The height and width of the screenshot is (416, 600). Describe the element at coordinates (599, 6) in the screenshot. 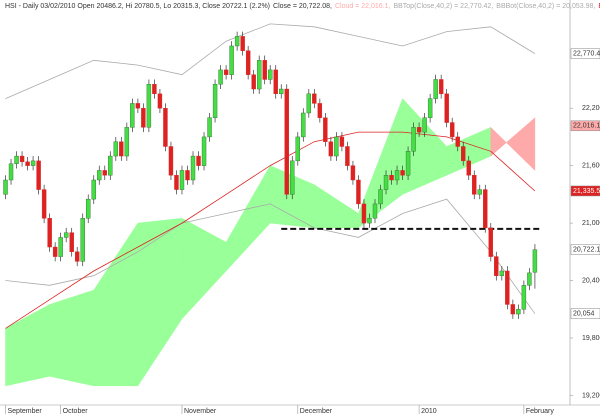

I see `legend-entry: EMA(Close,50) =` at that location.